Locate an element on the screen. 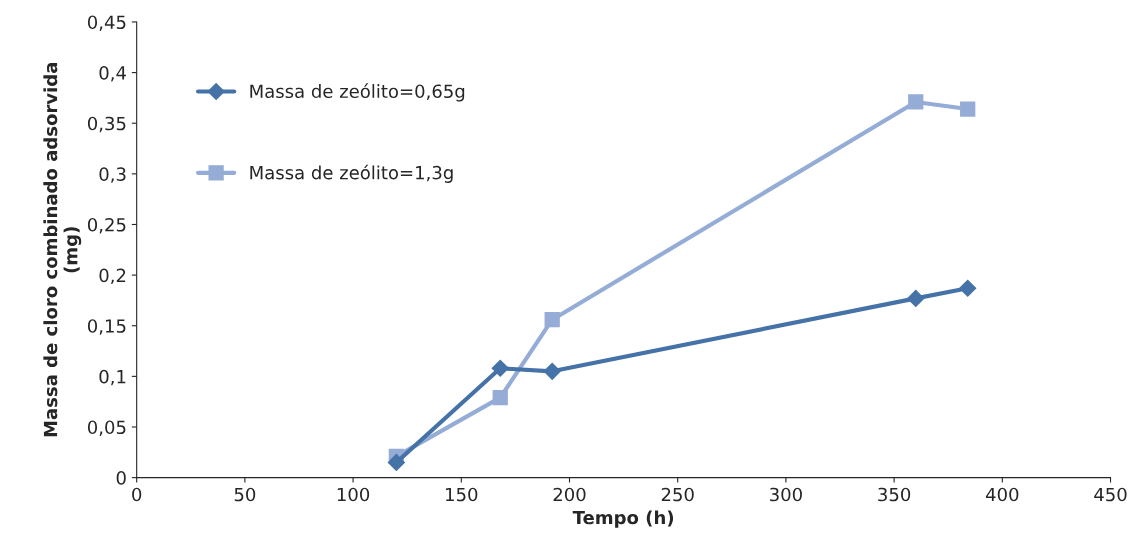  x-tick-label: 0 is located at coordinates (137, 494).